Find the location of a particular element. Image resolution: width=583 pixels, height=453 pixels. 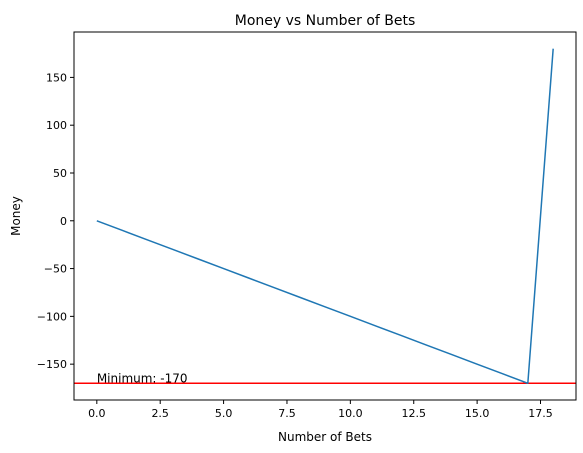

x-tick-label: 5.0 is located at coordinates (224, 413).